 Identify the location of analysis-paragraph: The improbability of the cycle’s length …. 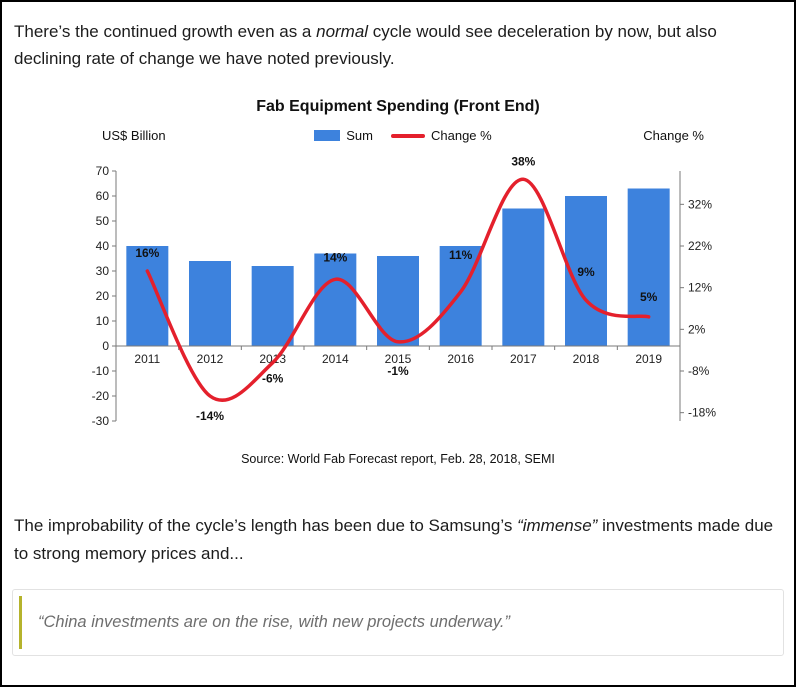
(398, 539).